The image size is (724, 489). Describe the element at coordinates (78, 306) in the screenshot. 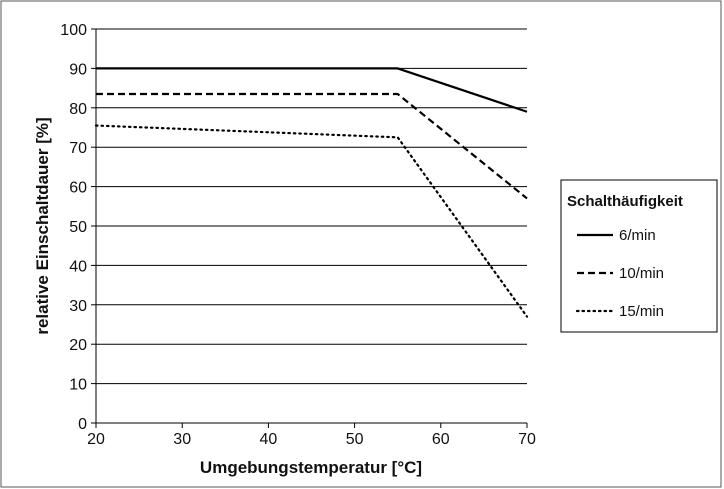

I see `y-tick-label: 30` at that location.